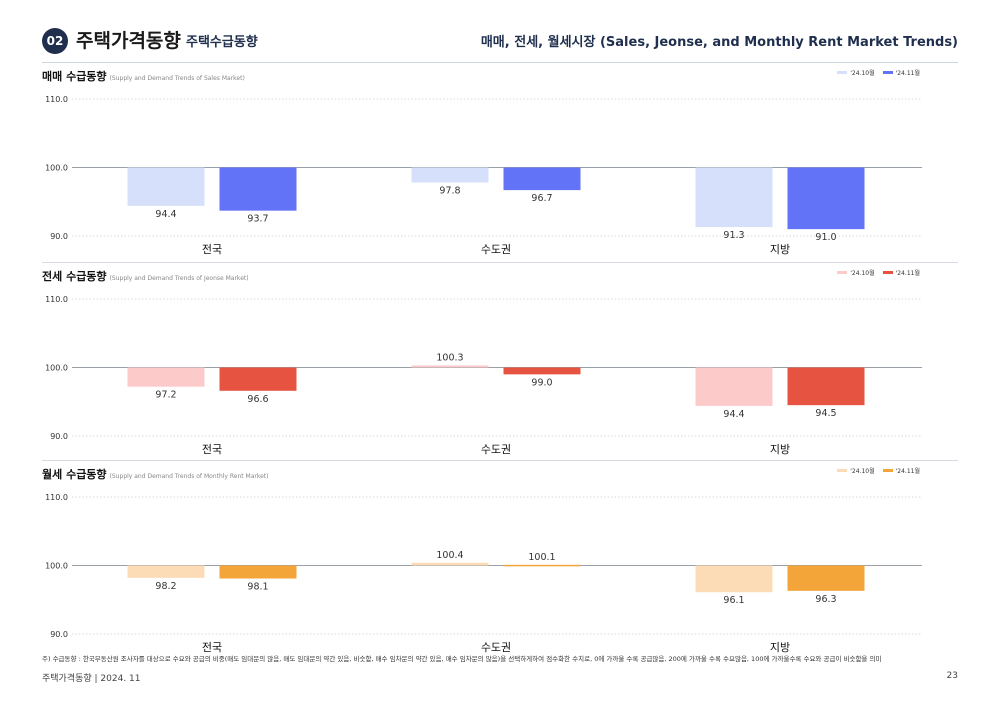 The height and width of the screenshot is (707, 1000). I want to click on chart-title-ko: 월세 수급동향, so click(74, 474).